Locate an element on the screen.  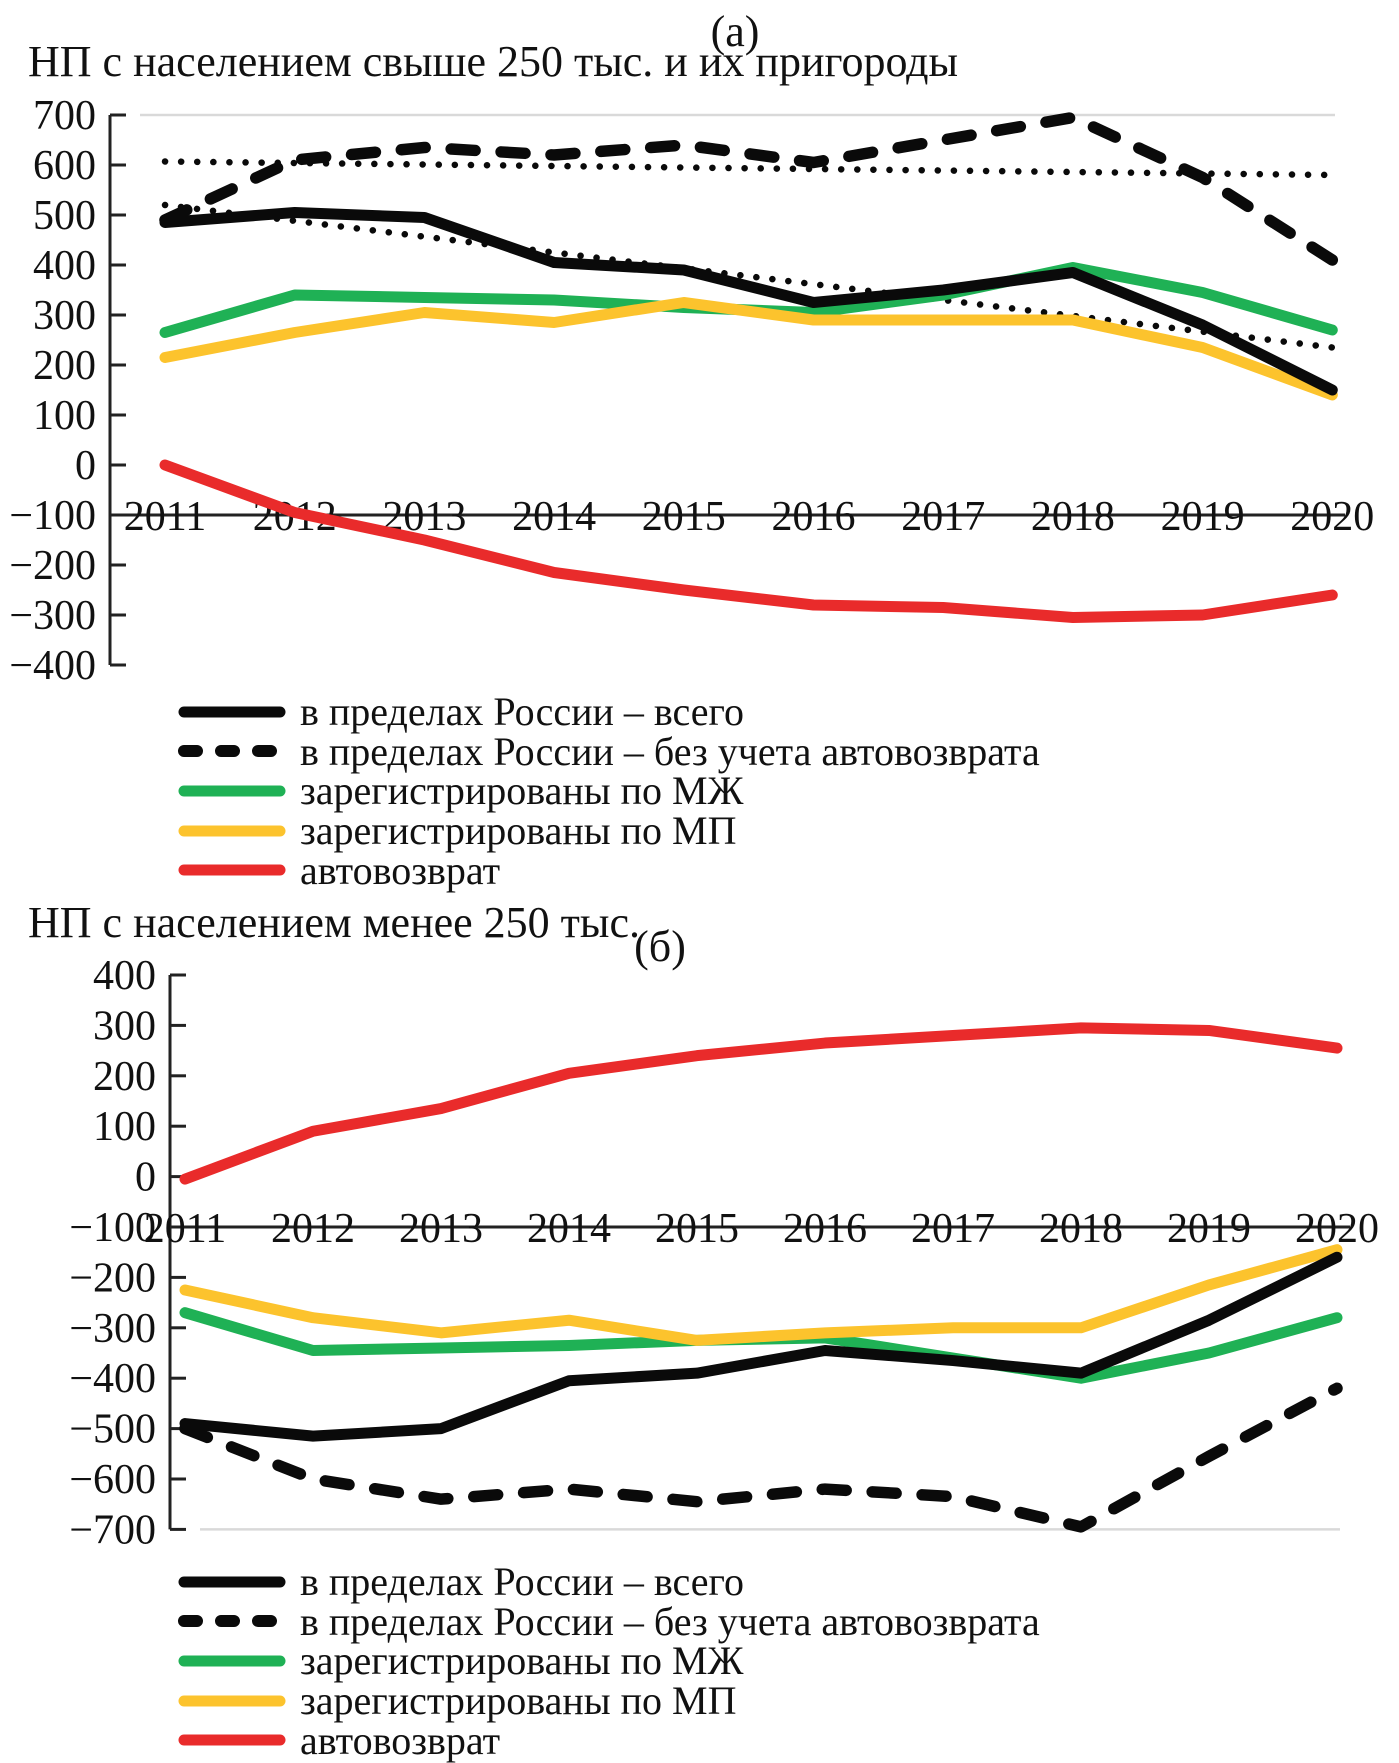
y-tick-label: 500 is located at coordinates (64, 216).